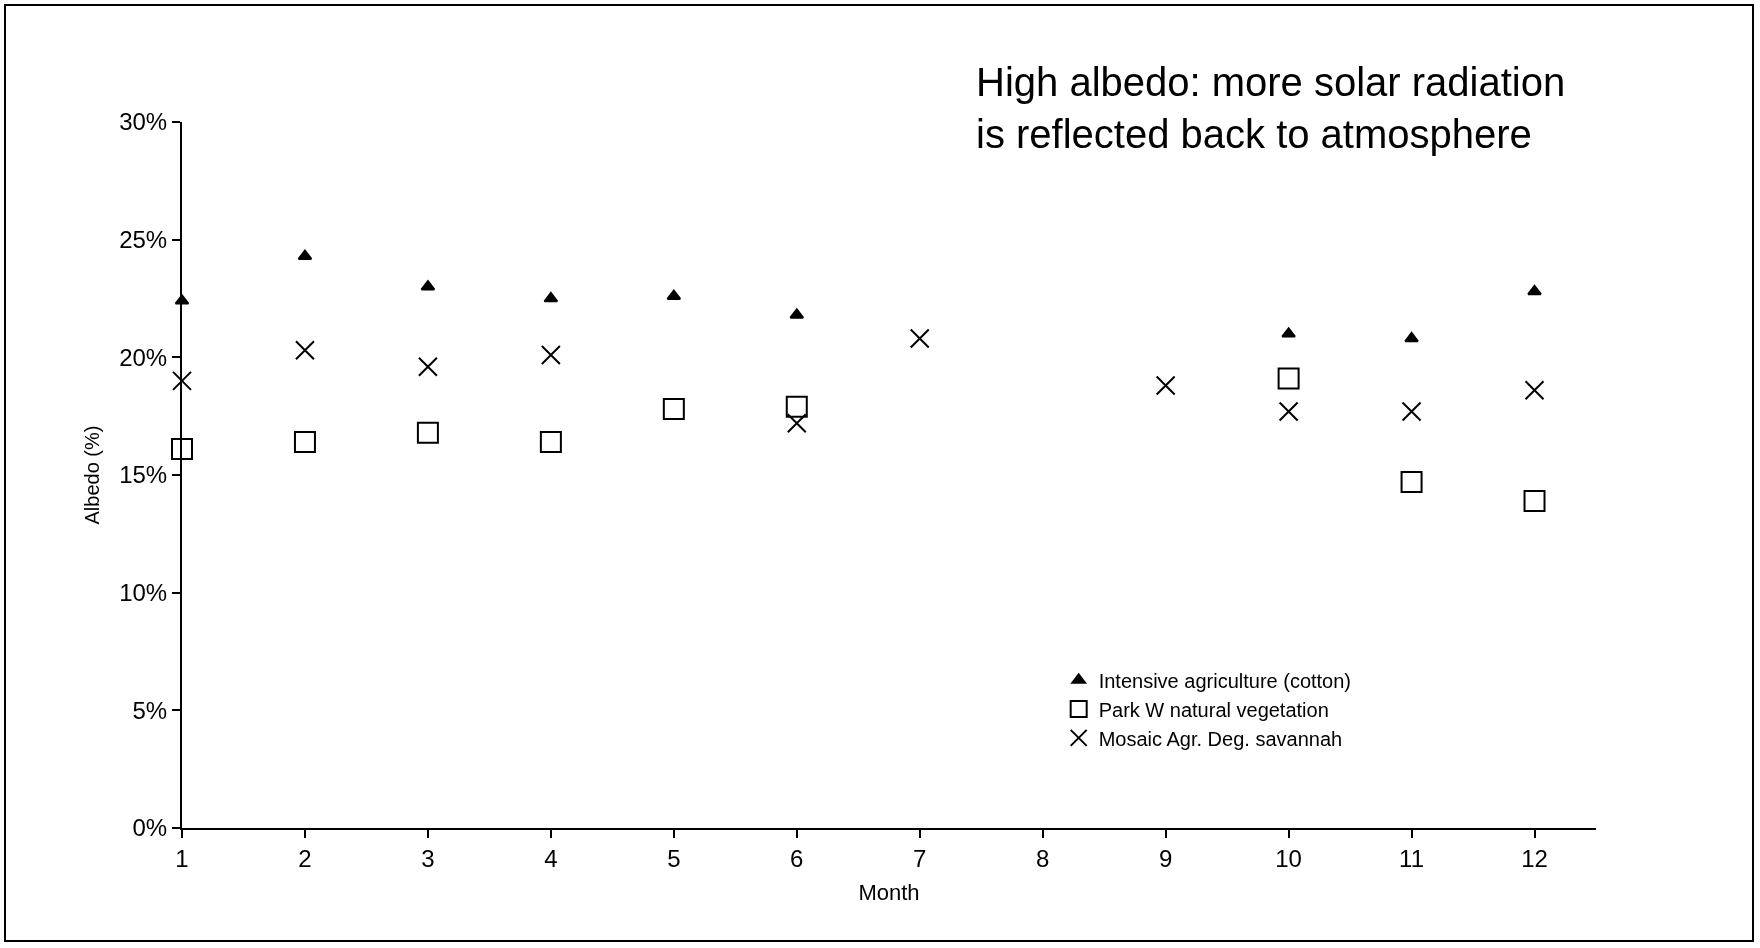 This screenshot has height=948, width=1760. Describe the element at coordinates (143, 475) in the screenshot. I see `y-tick-label: 15%` at that location.